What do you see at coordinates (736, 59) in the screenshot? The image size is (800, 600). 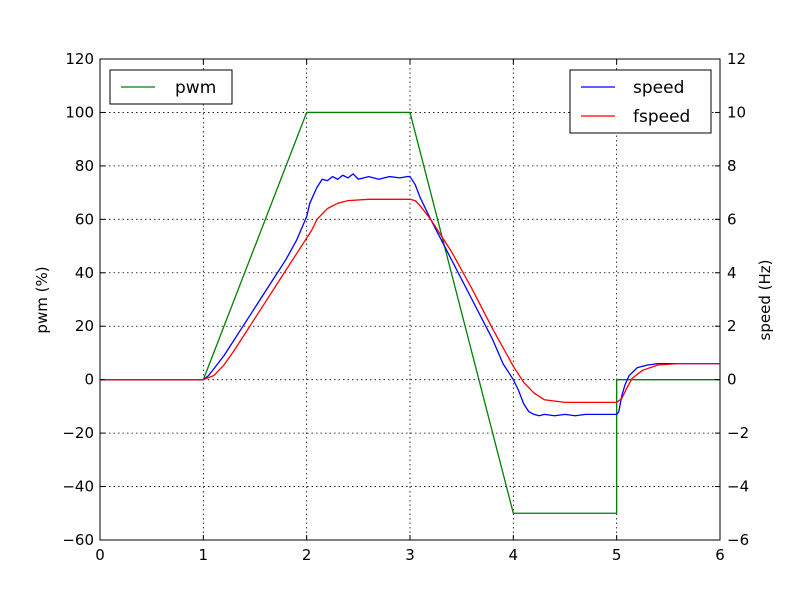 I see `right-tick-label: 12` at bounding box center [736, 59].